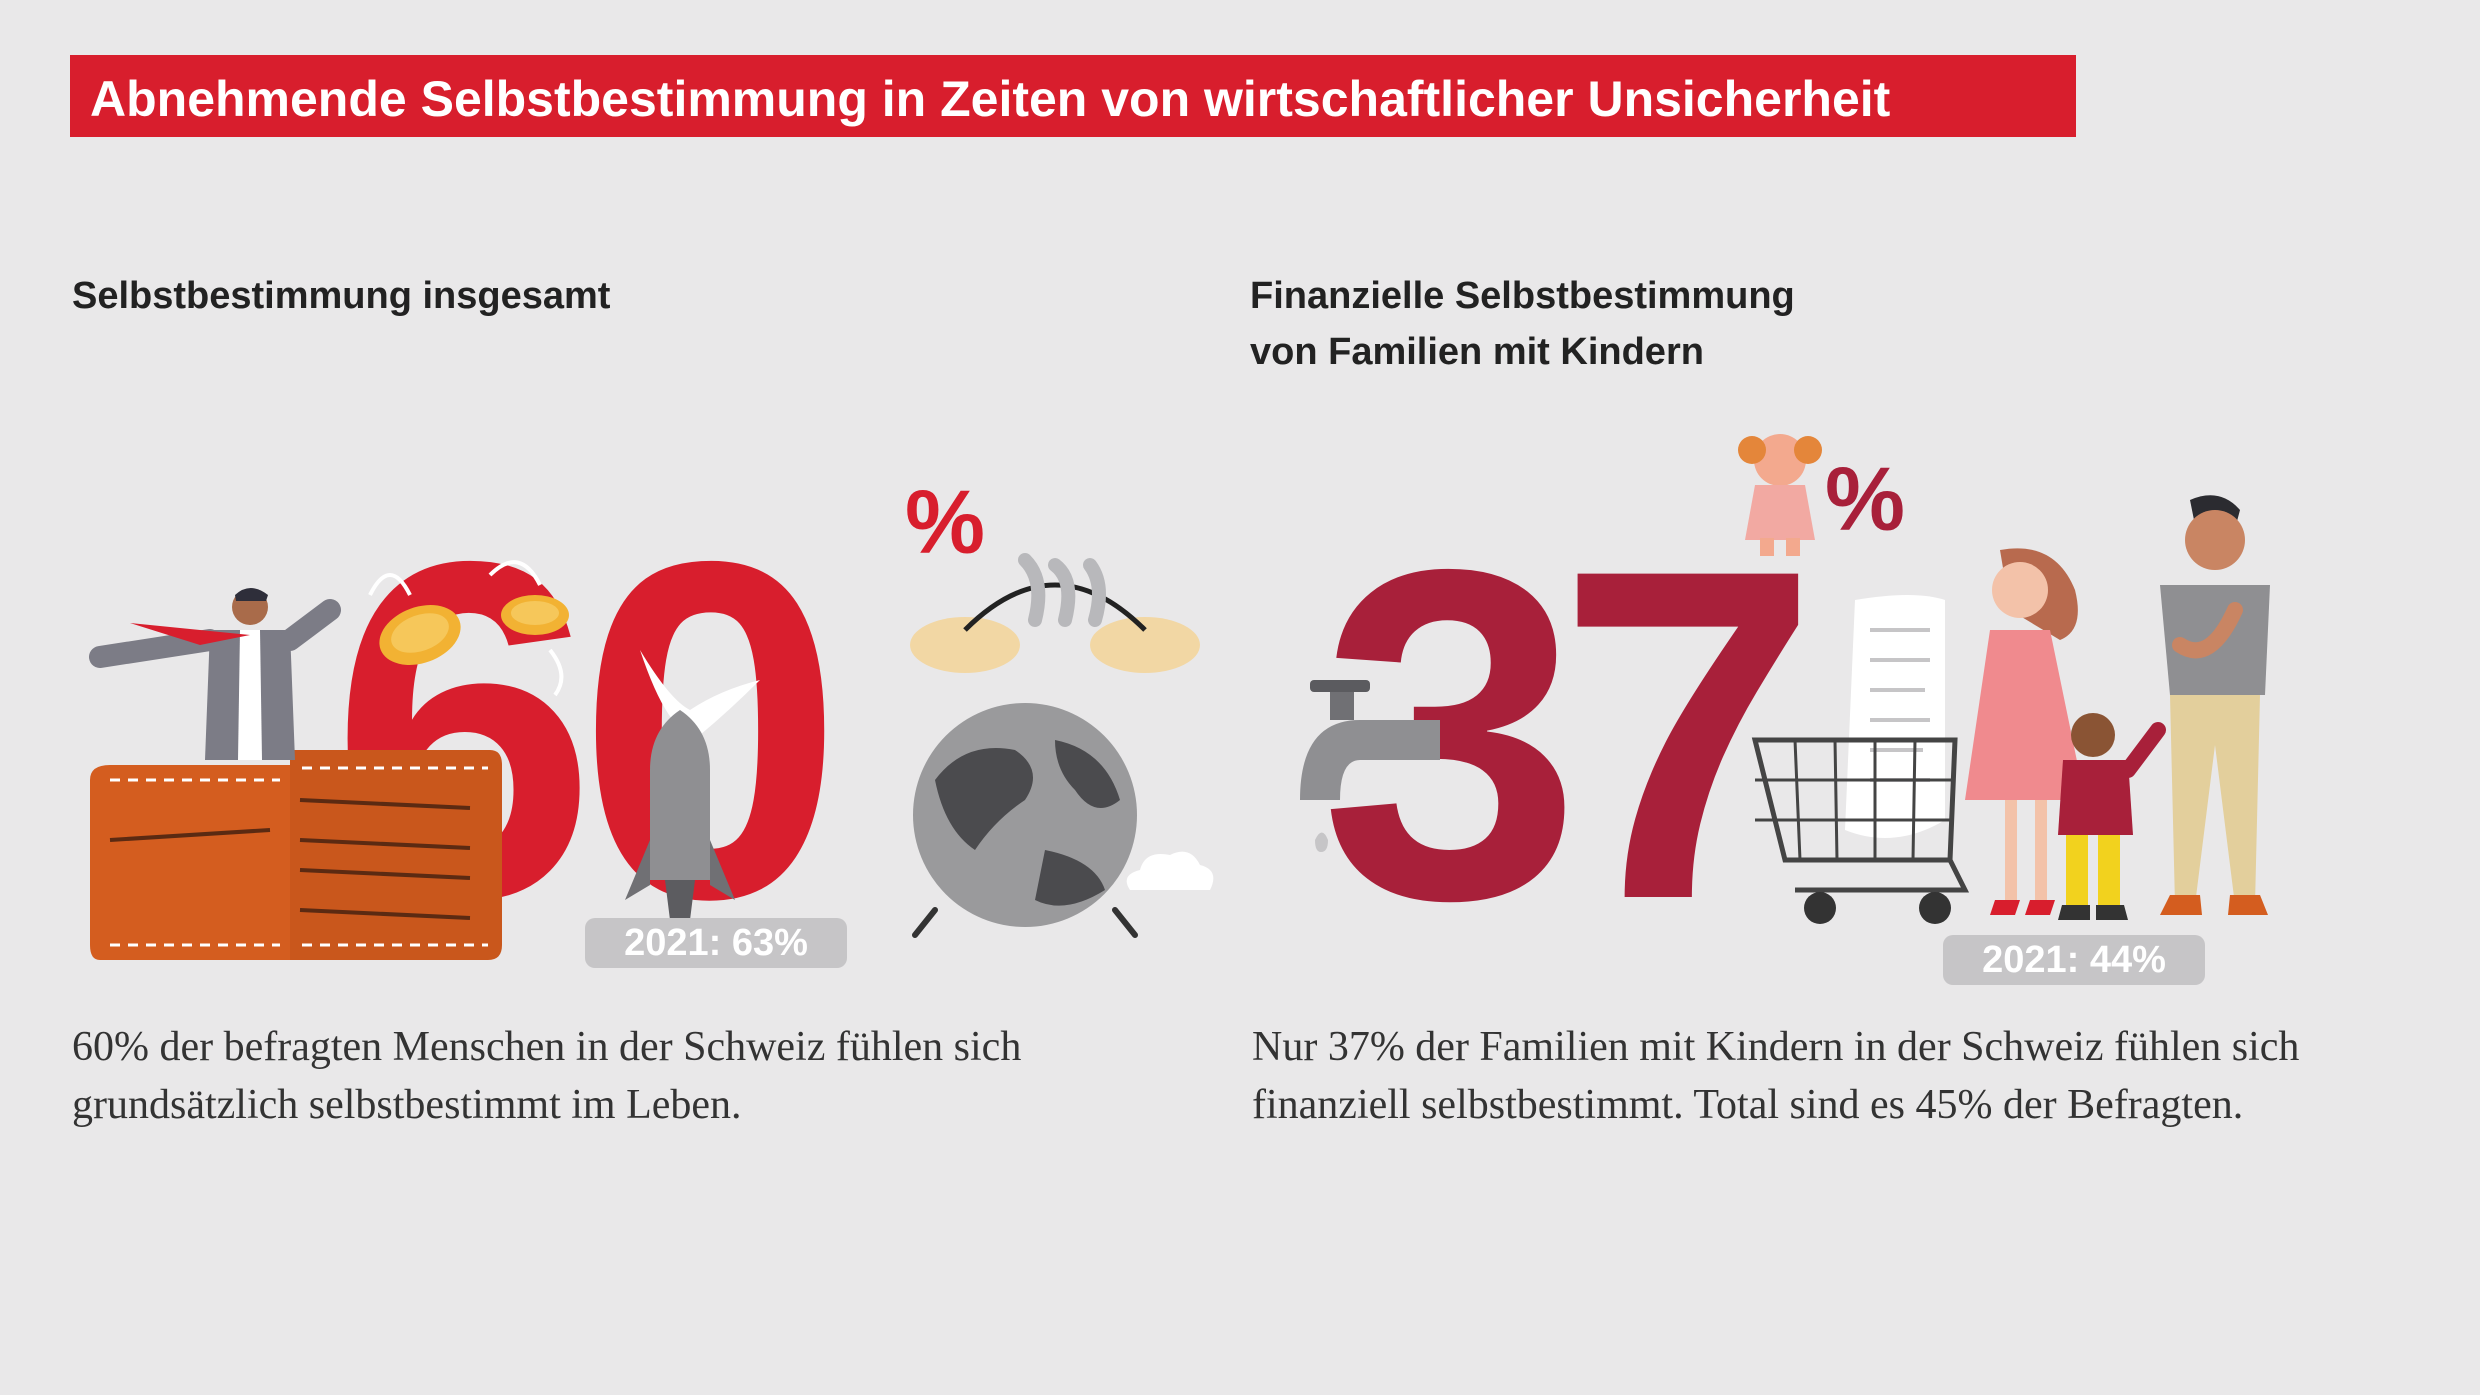 The image size is (2480, 1395). Describe the element at coordinates (1477, 352) in the screenshot. I see `right-heading-line2: von Familien mit Kindern` at that location.